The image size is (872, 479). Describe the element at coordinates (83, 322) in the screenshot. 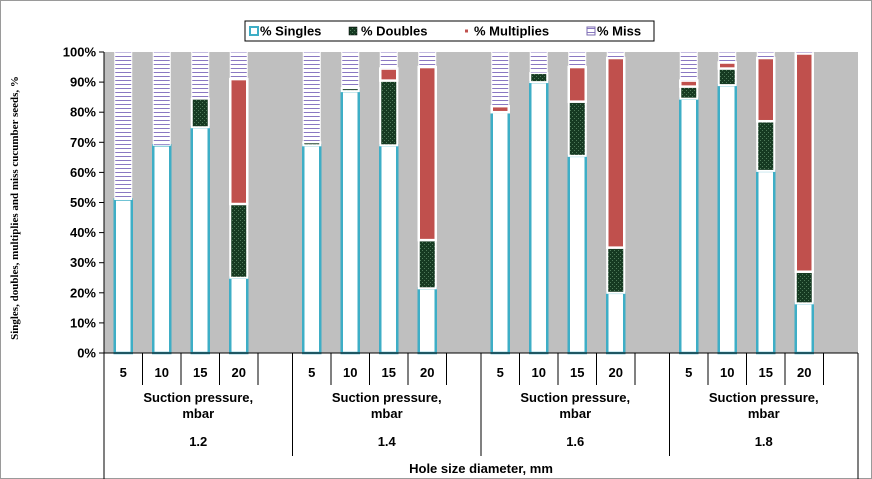

I see `y-tick-label: 10%` at that location.